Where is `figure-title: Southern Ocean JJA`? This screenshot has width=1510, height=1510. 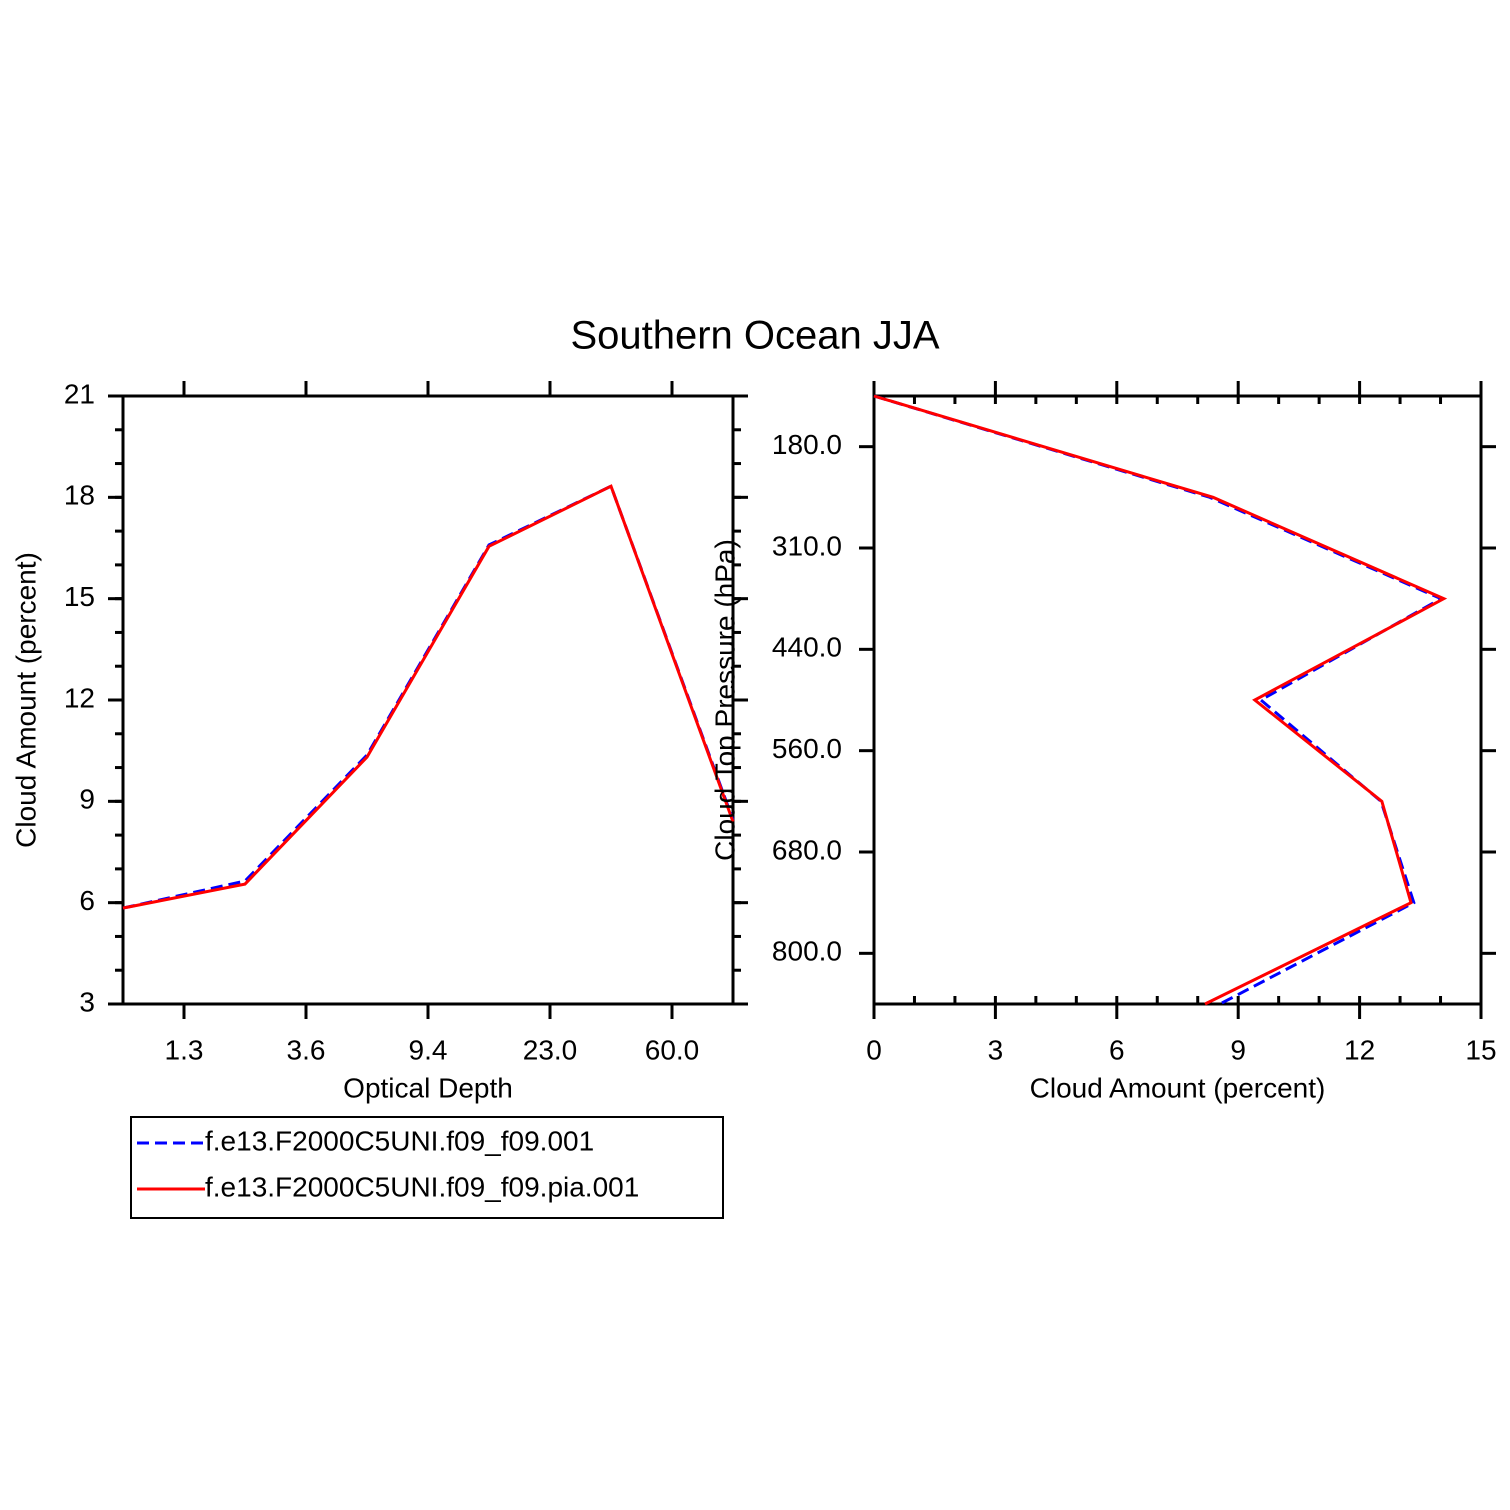
figure-title: Southern Ocean JJA is located at coordinates (754, 336).